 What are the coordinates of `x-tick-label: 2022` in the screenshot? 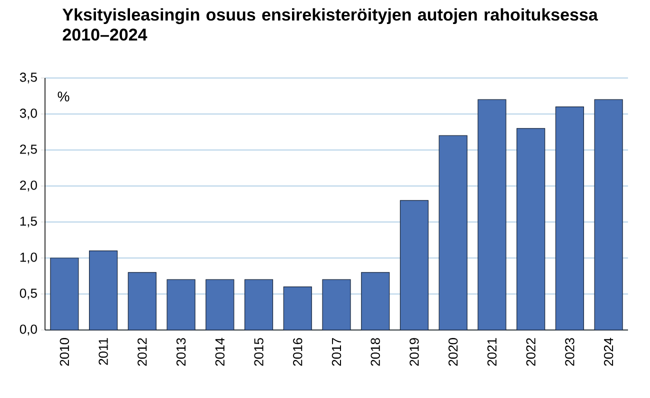 It's located at (531, 352).